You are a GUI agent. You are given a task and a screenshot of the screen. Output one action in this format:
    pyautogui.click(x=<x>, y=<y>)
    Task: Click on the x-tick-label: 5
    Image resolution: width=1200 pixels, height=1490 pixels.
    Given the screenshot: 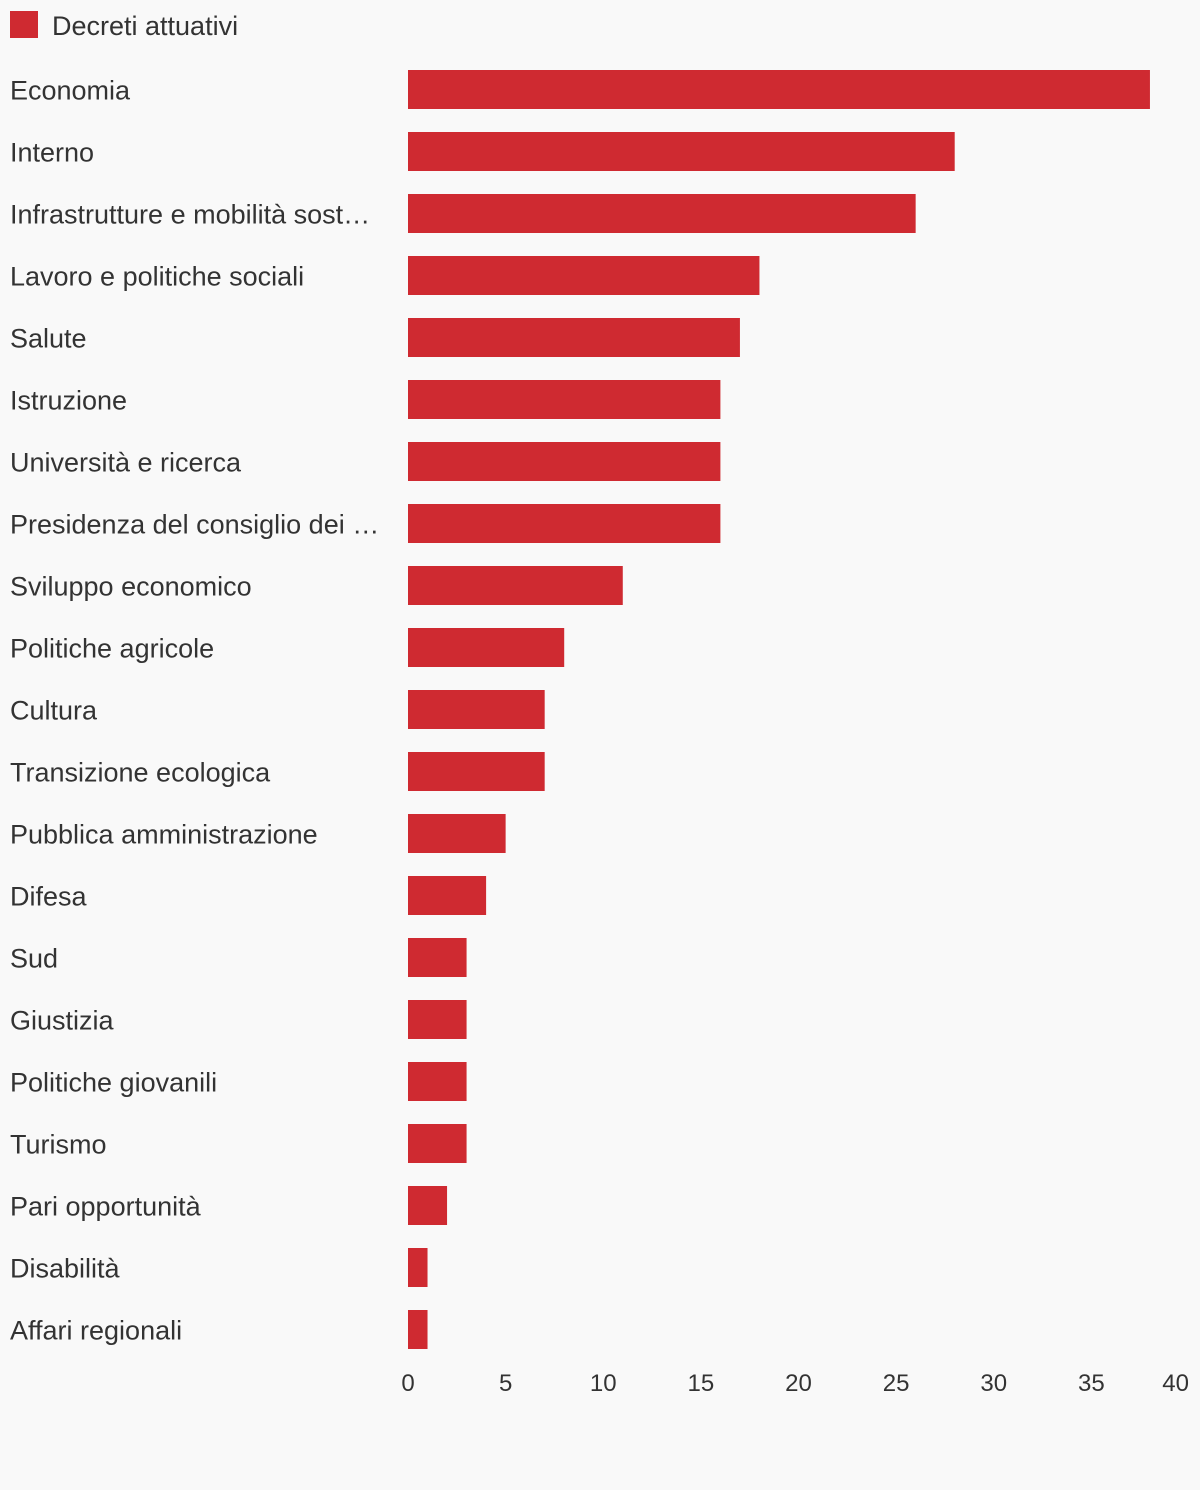 What is the action you would take?
    pyautogui.click(x=505, y=1383)
    